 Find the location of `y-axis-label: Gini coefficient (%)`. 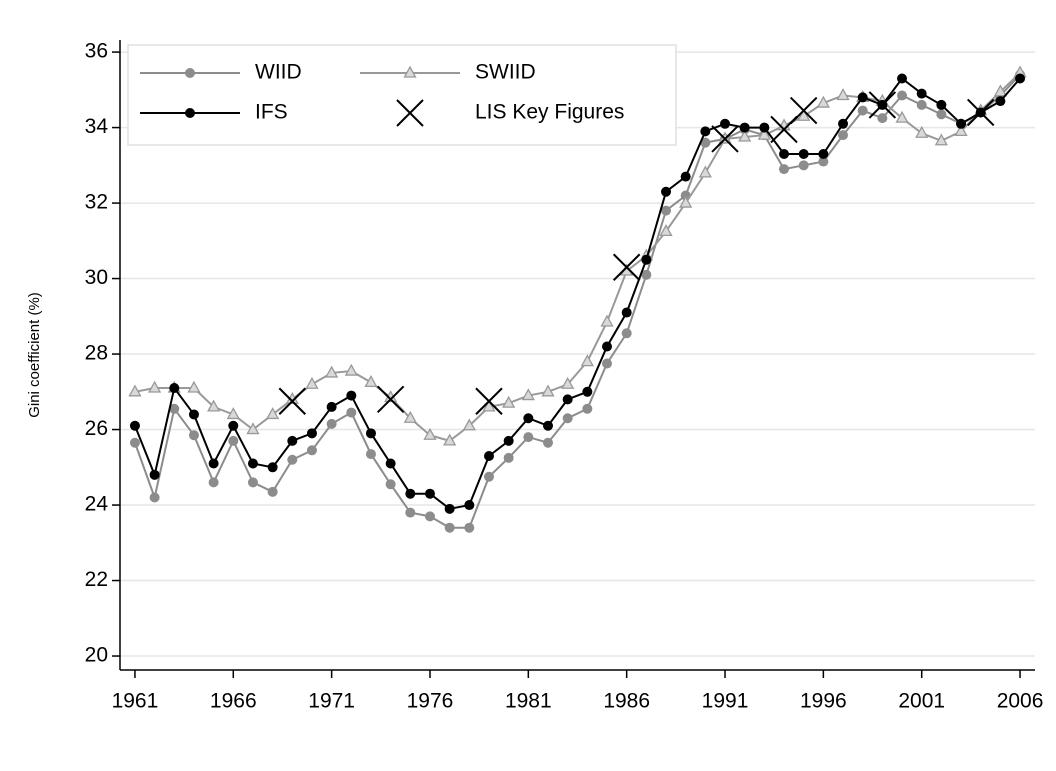

y-axis-label: Gini coefficient (%) is located at coordinates (34, 355).